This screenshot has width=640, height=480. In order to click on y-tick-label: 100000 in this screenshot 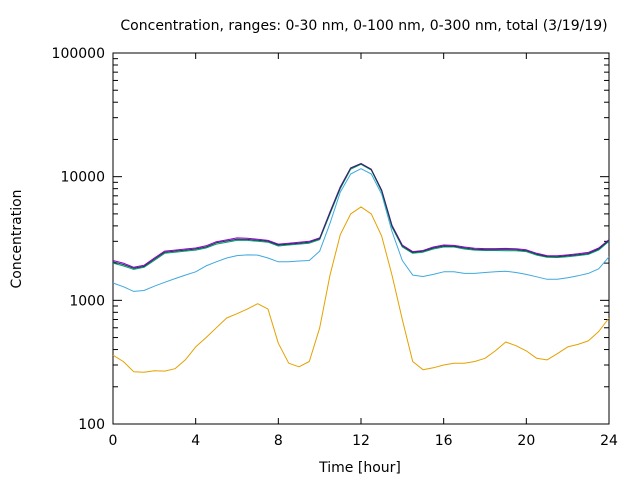, I will do `click(78, 54)`.